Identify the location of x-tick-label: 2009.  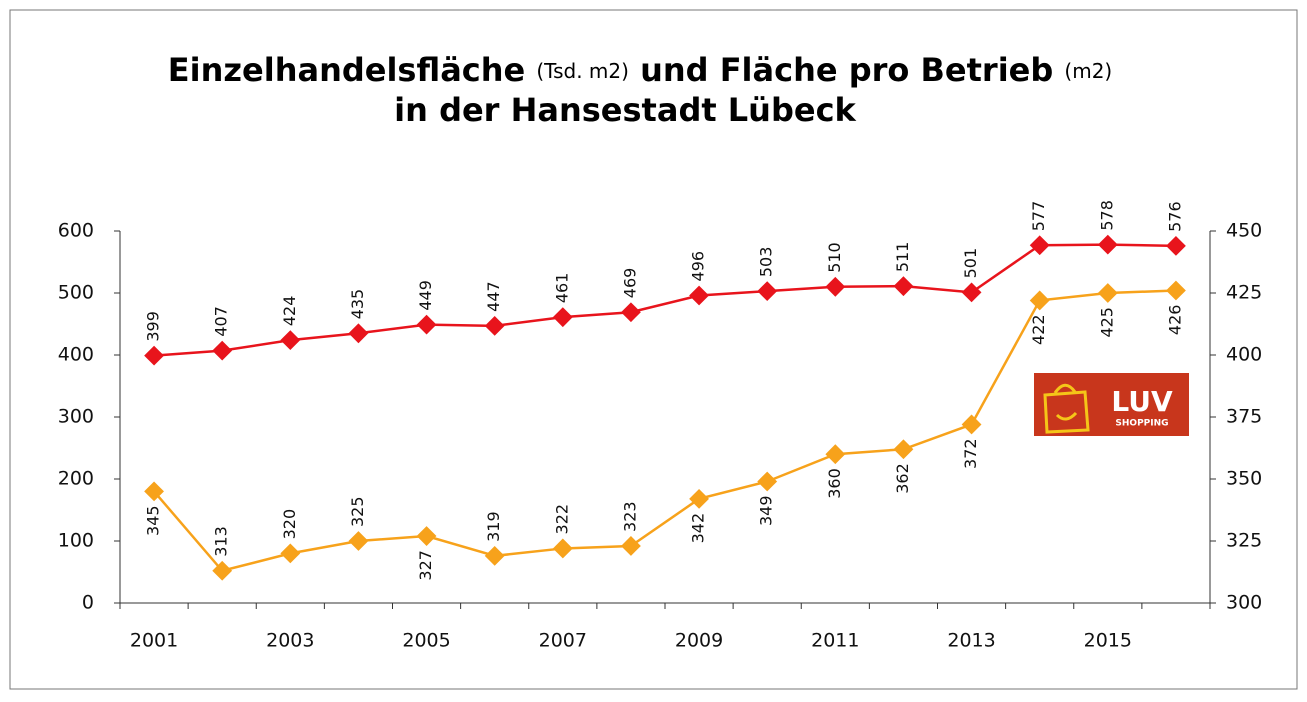
(699, 641).